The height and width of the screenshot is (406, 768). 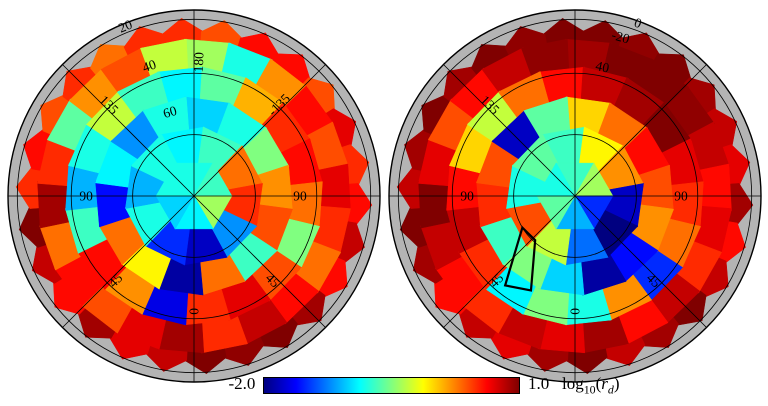 What do you see at coordinates (604, 383) in the screenshot?
I see `colorbar-title-variable: r` at bounding box center [604, 383].